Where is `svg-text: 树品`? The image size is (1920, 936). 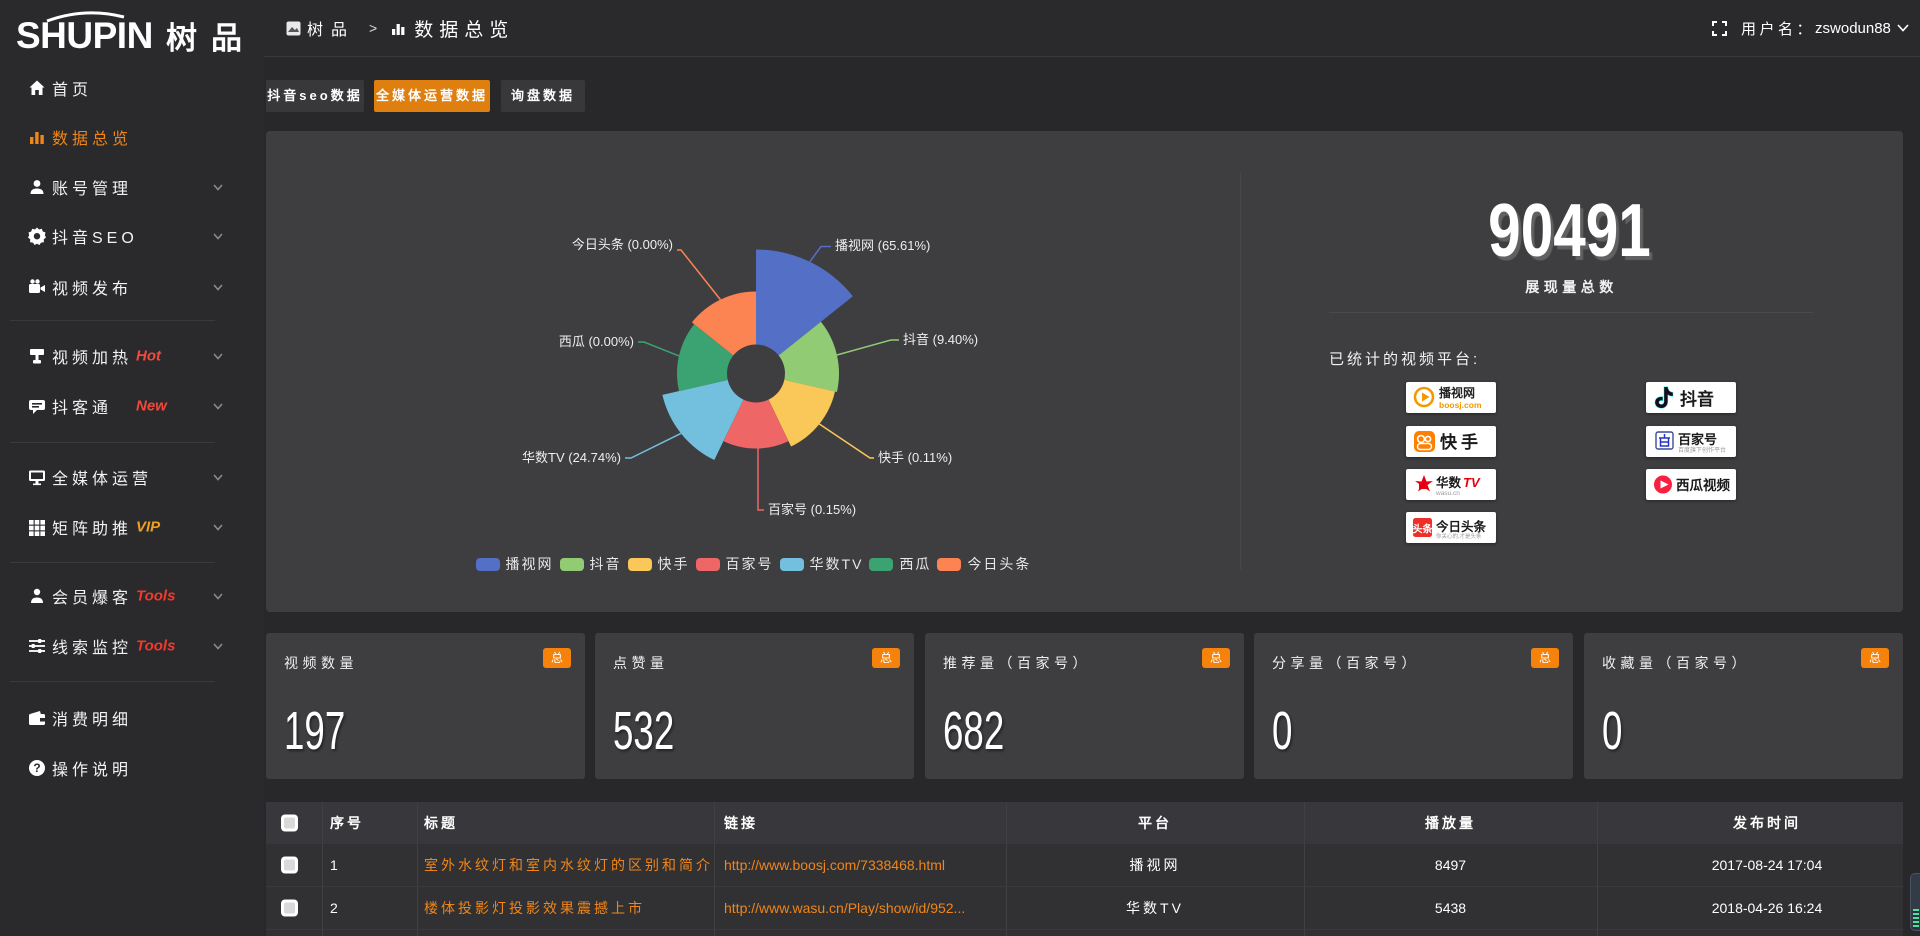
svg-text: 树品 is located at coordinates (211, 38).